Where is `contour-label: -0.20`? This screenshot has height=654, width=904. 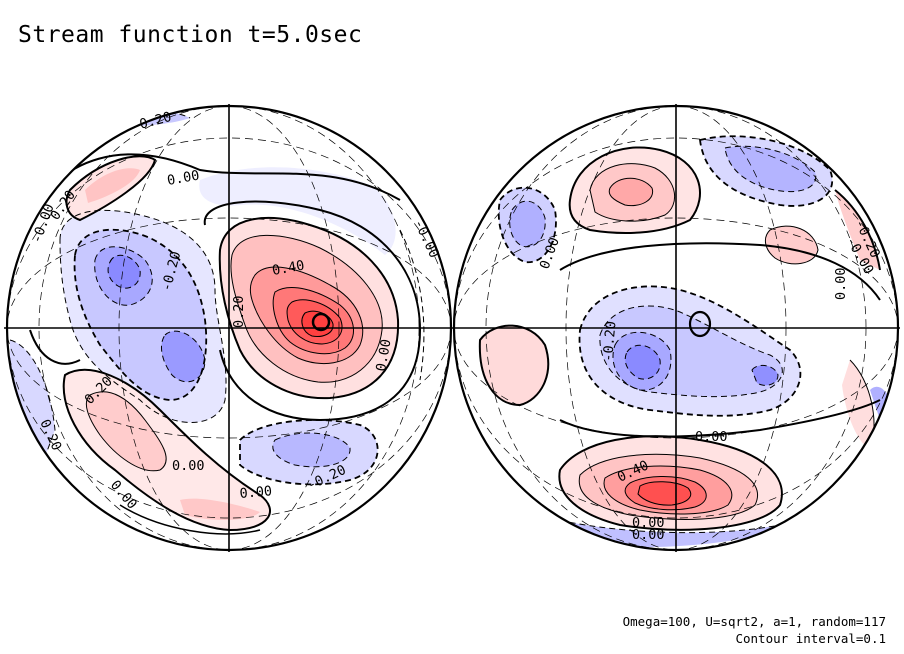
contour-label: -0.20 is located at coordinates (609, 341).